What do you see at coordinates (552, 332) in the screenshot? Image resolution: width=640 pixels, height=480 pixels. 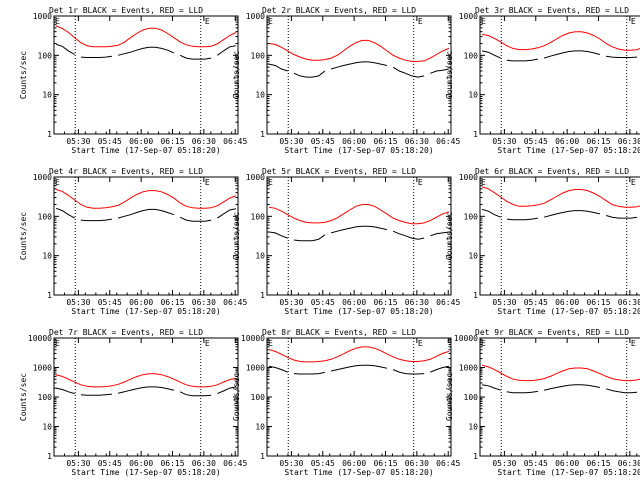 I see `panel-title: Det 9r BLACK = Events, RED = LLD` at bounding box center [552, 332].